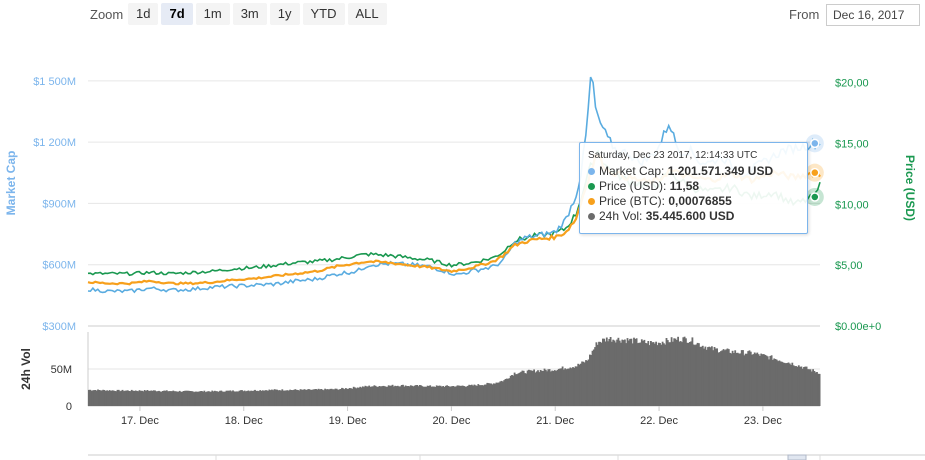  Describe the element at coordinates (873, 15) in the screenshot. I see `from-date-input` at that location.